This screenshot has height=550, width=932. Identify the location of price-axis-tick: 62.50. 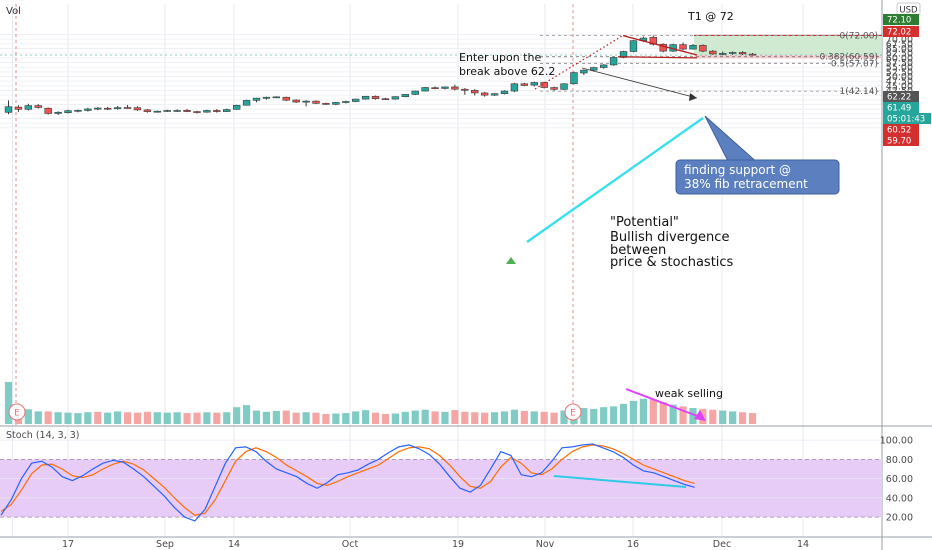
(899, 54).